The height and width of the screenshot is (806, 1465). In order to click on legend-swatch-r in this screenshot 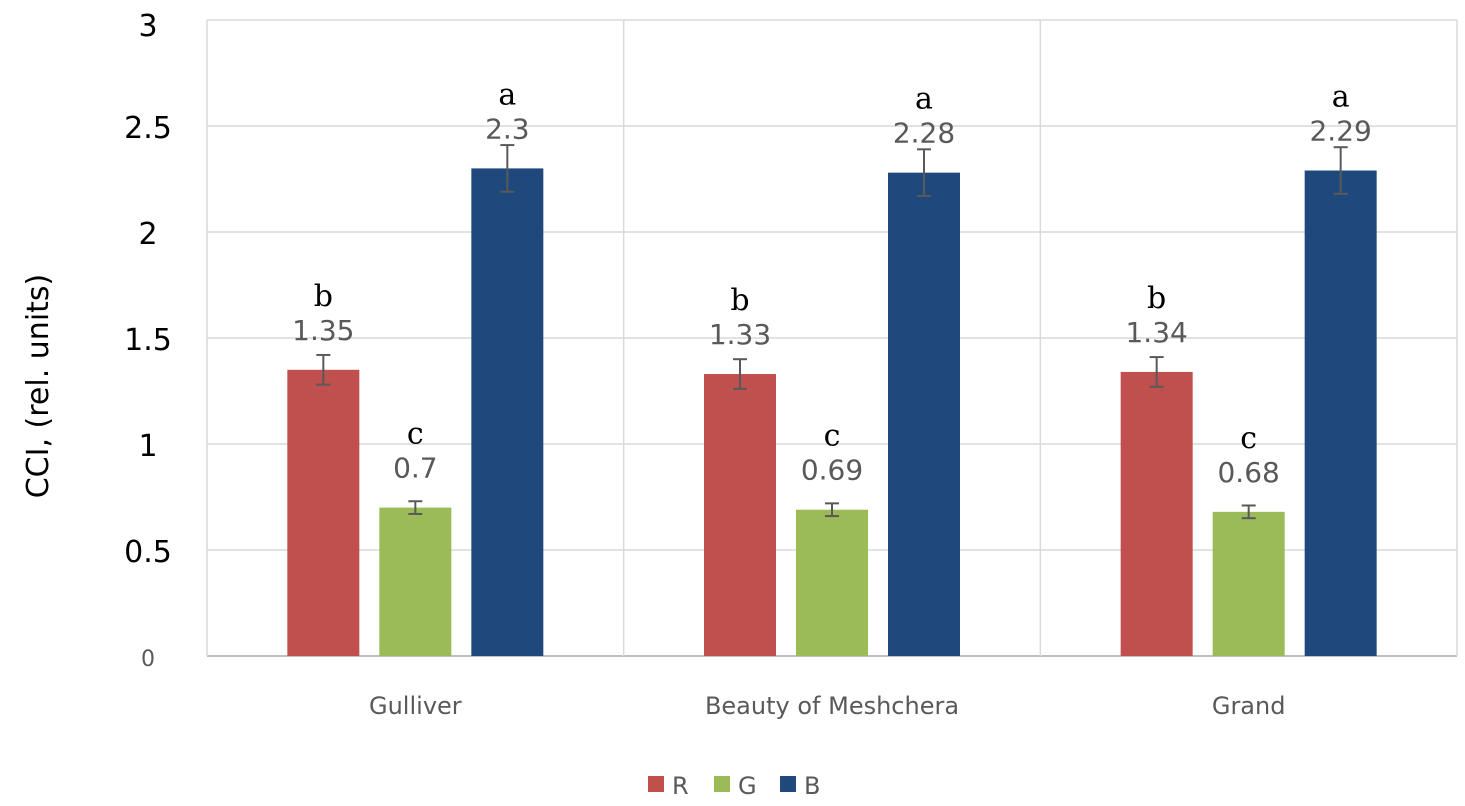, I will do `click(656, 784)`.